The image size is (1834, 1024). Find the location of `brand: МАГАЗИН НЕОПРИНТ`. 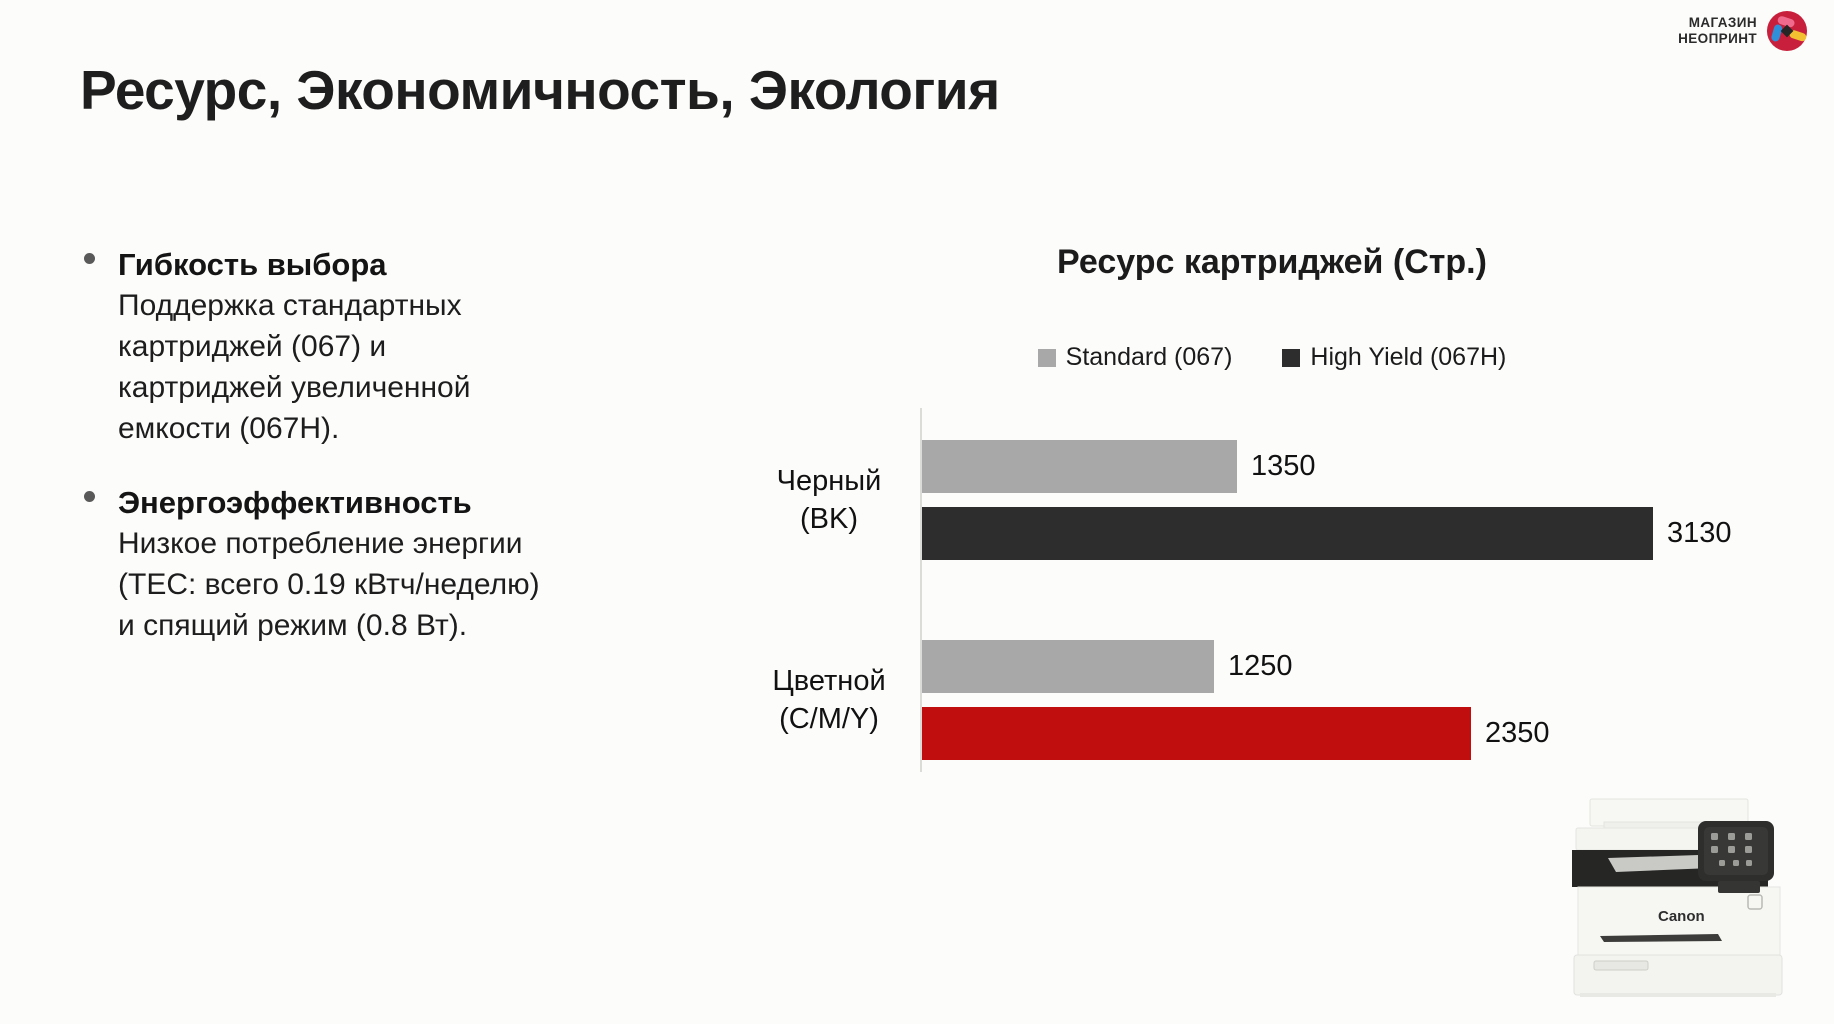

brand: МАГАЗИН НЕОПРИНТ is located at coordinates (1743, 31).